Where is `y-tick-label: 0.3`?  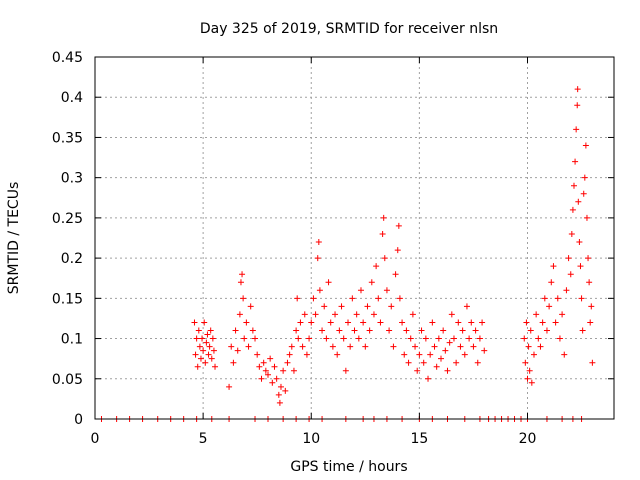 y-tick-label: 0.3 is located at coordinates (72, 179).